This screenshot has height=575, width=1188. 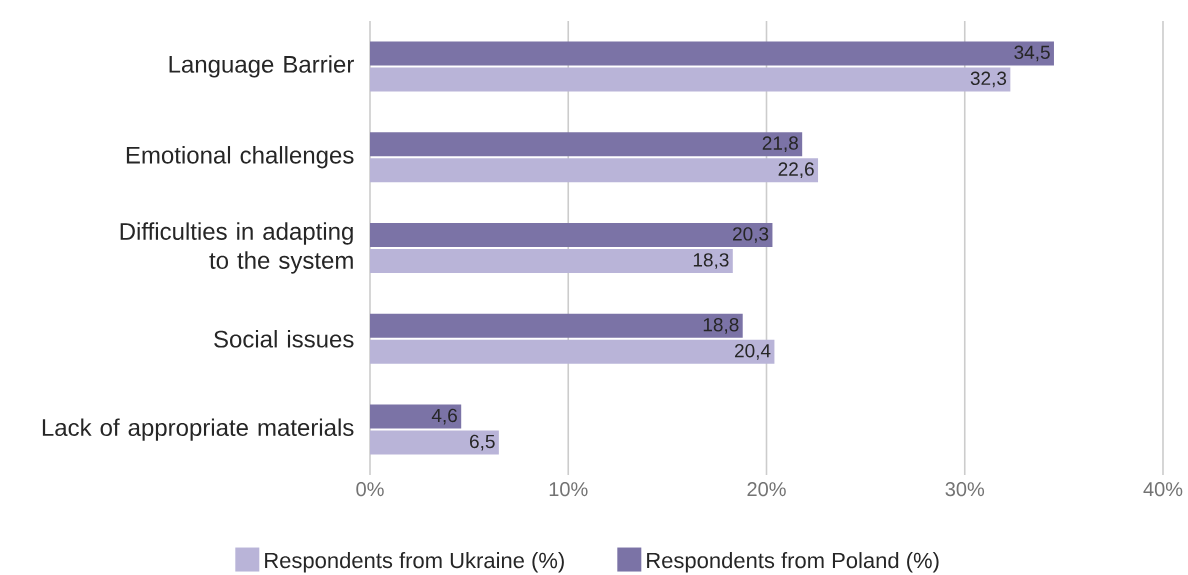 What do you see at coordinates (988, 79) in the screenshot?
I see `data-label: 32,3` at bounding box center [988, 79].